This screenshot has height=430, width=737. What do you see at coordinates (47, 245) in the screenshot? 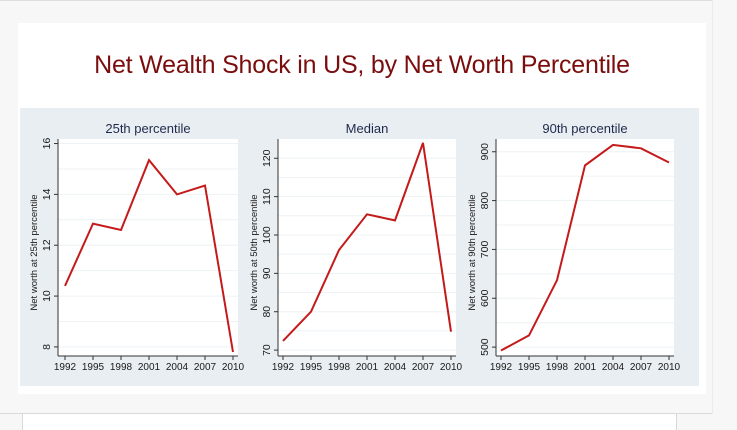
I see `y-tick-label: 12` at bounding box center [47, 245].